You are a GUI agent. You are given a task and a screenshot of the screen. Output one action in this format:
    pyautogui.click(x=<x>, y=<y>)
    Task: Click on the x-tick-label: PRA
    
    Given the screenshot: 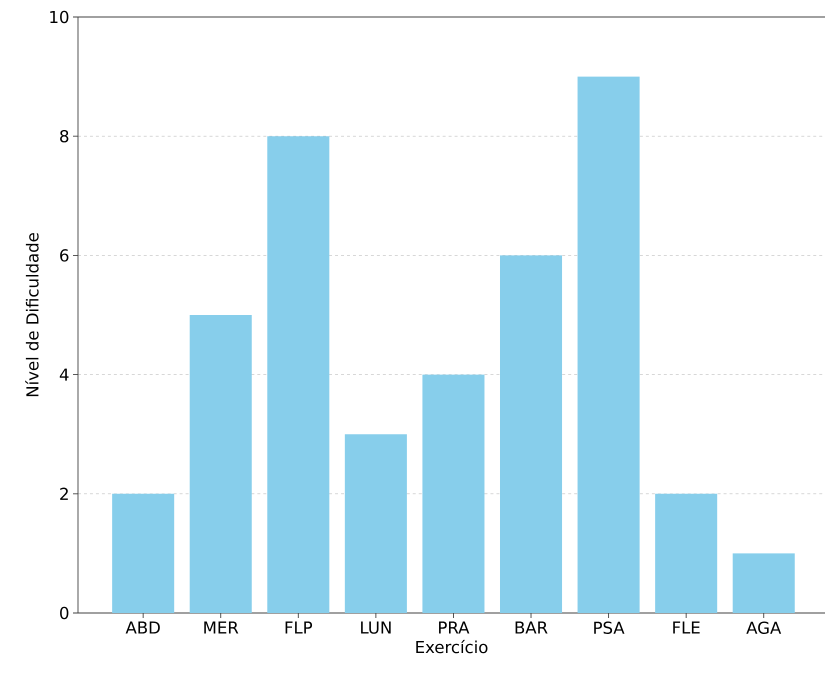 What is the action you would take?
    pyautogui.click(x=454, y=628)
    